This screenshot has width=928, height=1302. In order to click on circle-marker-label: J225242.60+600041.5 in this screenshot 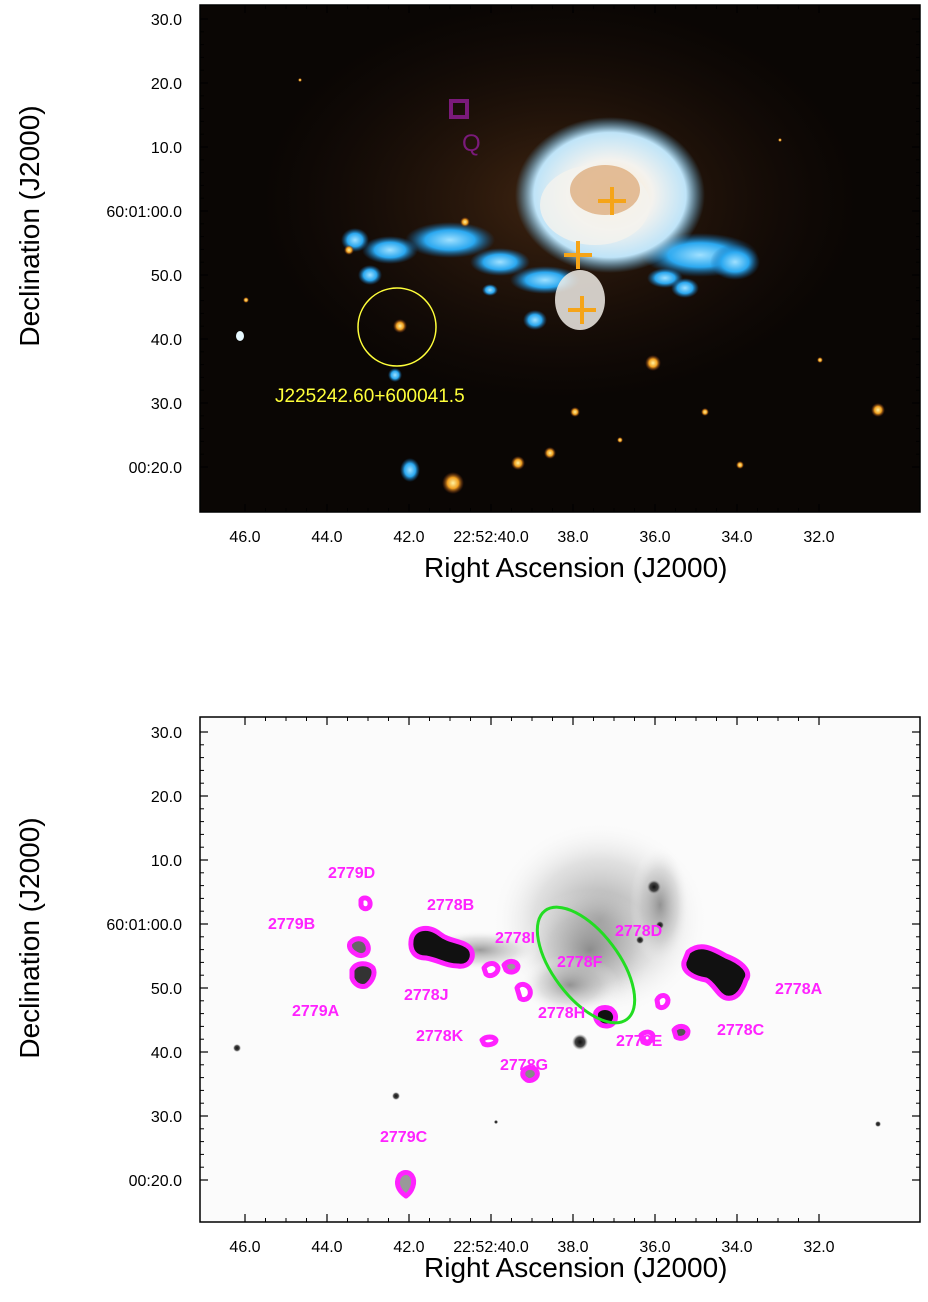, I will do `click(370, 396)`.